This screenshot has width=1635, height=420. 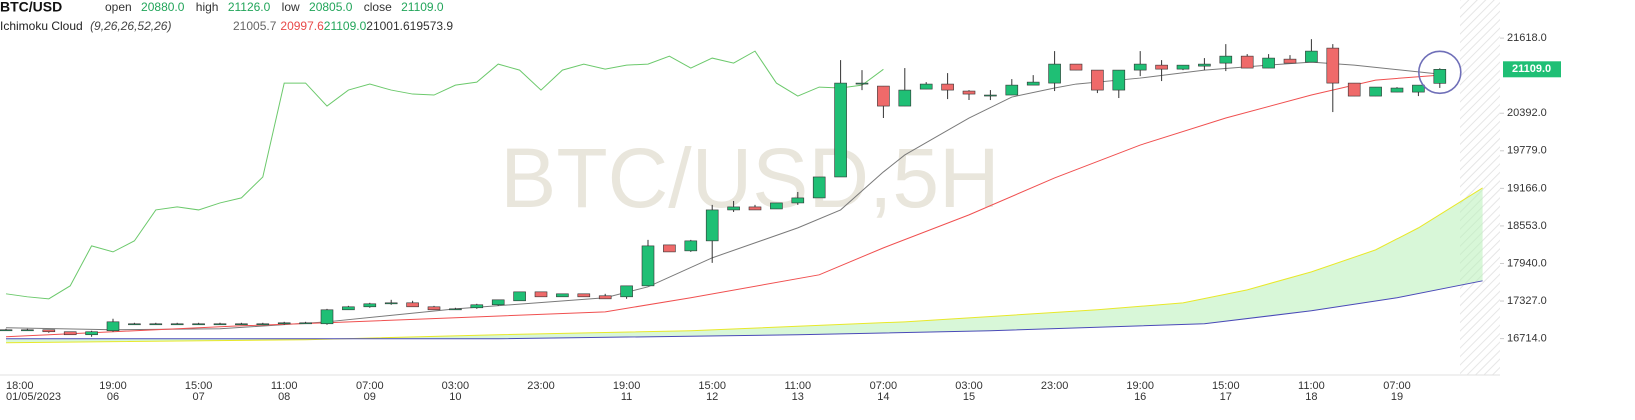 What do you see at coordinates (199, 386) in the screenshot?
I see `x-tick-label: 15:00` at bounding box center [199, 386].